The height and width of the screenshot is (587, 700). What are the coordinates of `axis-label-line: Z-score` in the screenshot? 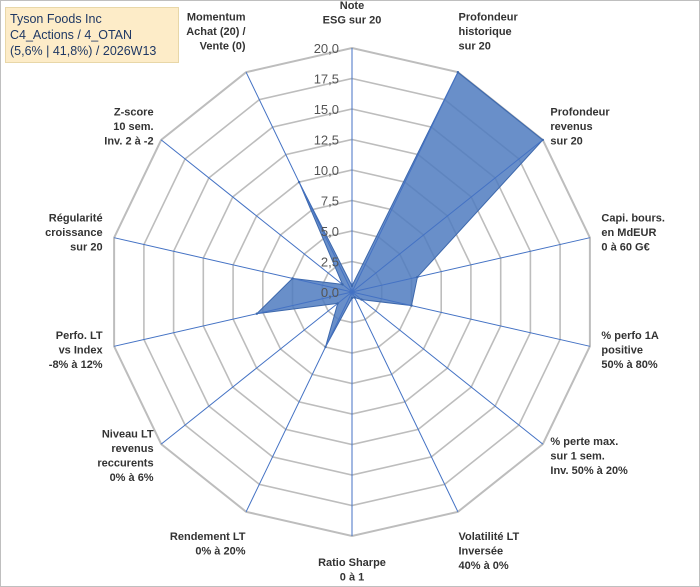 It's located at (134, 113).